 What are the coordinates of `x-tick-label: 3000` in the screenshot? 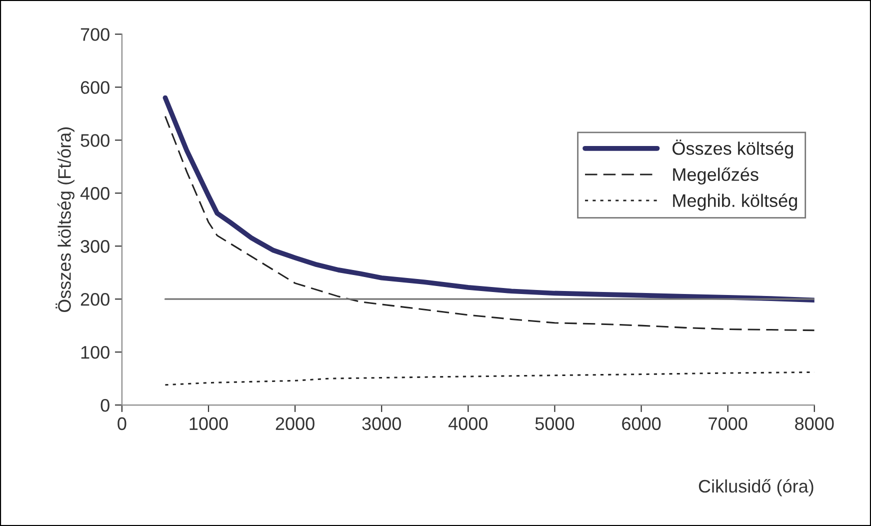 It's located at (381, 423).